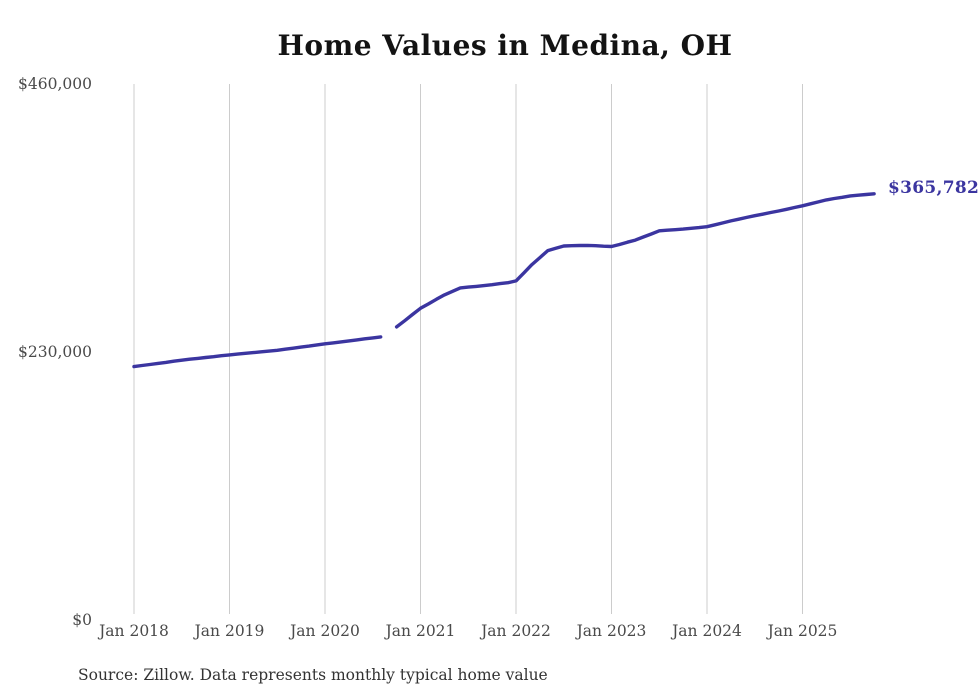 This screenshot has width=980, height=699. What do you see at coordinates (82, 620) in the screenshot?
I see `y-tick-label: $0` at bounding box center [82, 620].